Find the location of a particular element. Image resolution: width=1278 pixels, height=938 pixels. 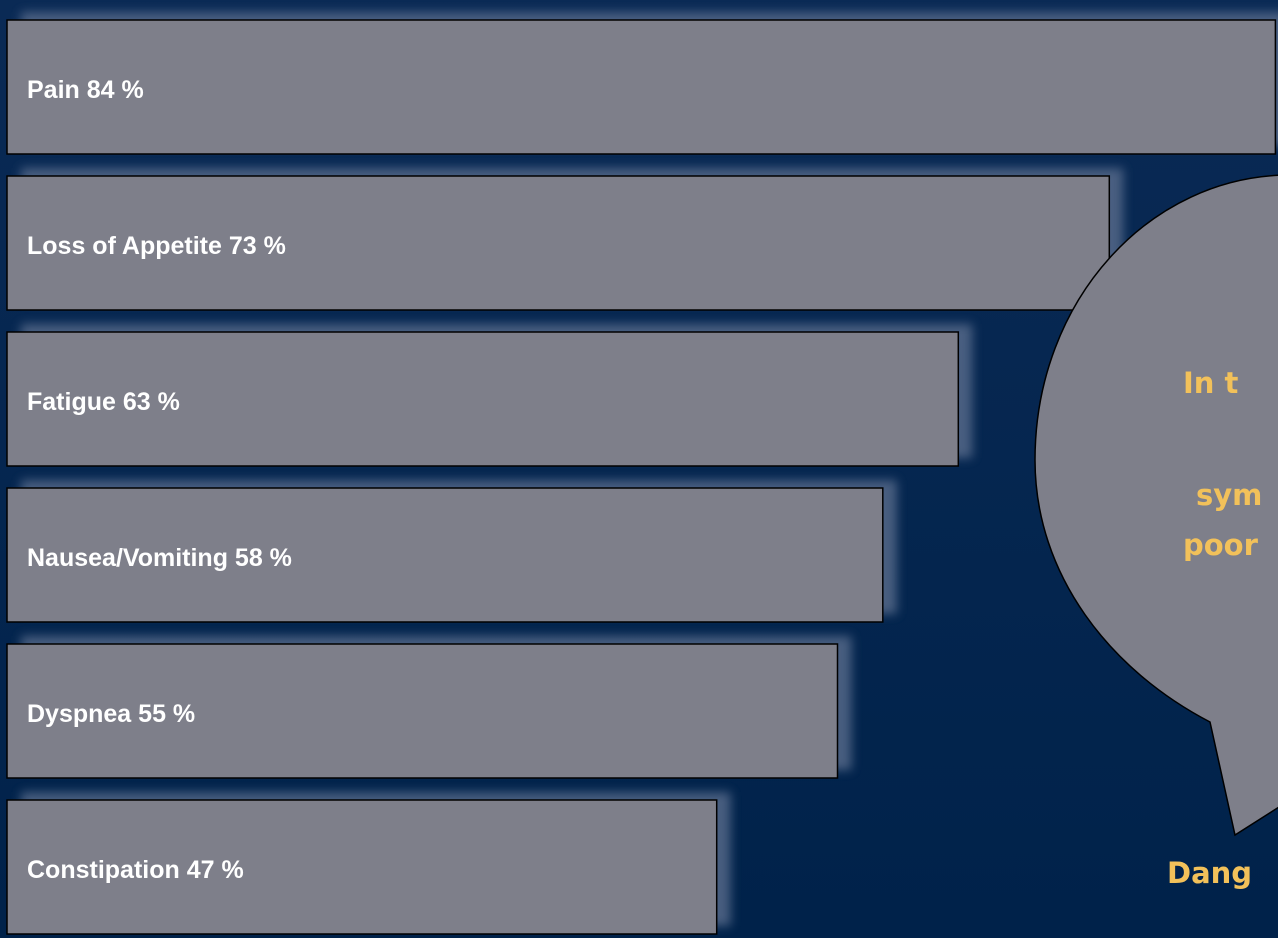

bar-label: Constipation 47 % is located at coordinates (135, 870).